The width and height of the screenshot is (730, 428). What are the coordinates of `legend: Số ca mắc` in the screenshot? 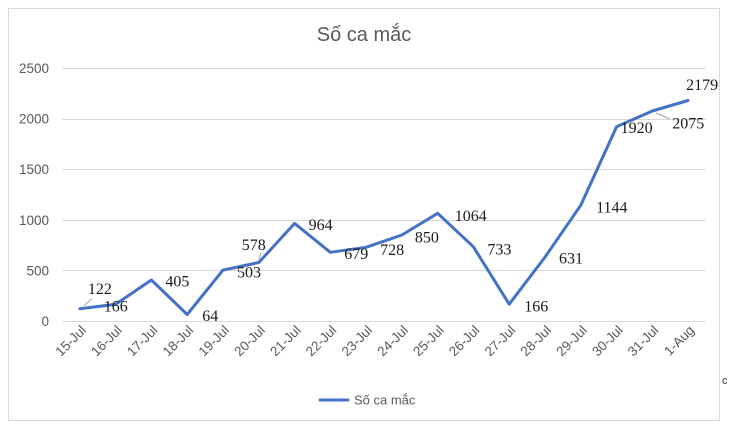 It's located at (367, 400).